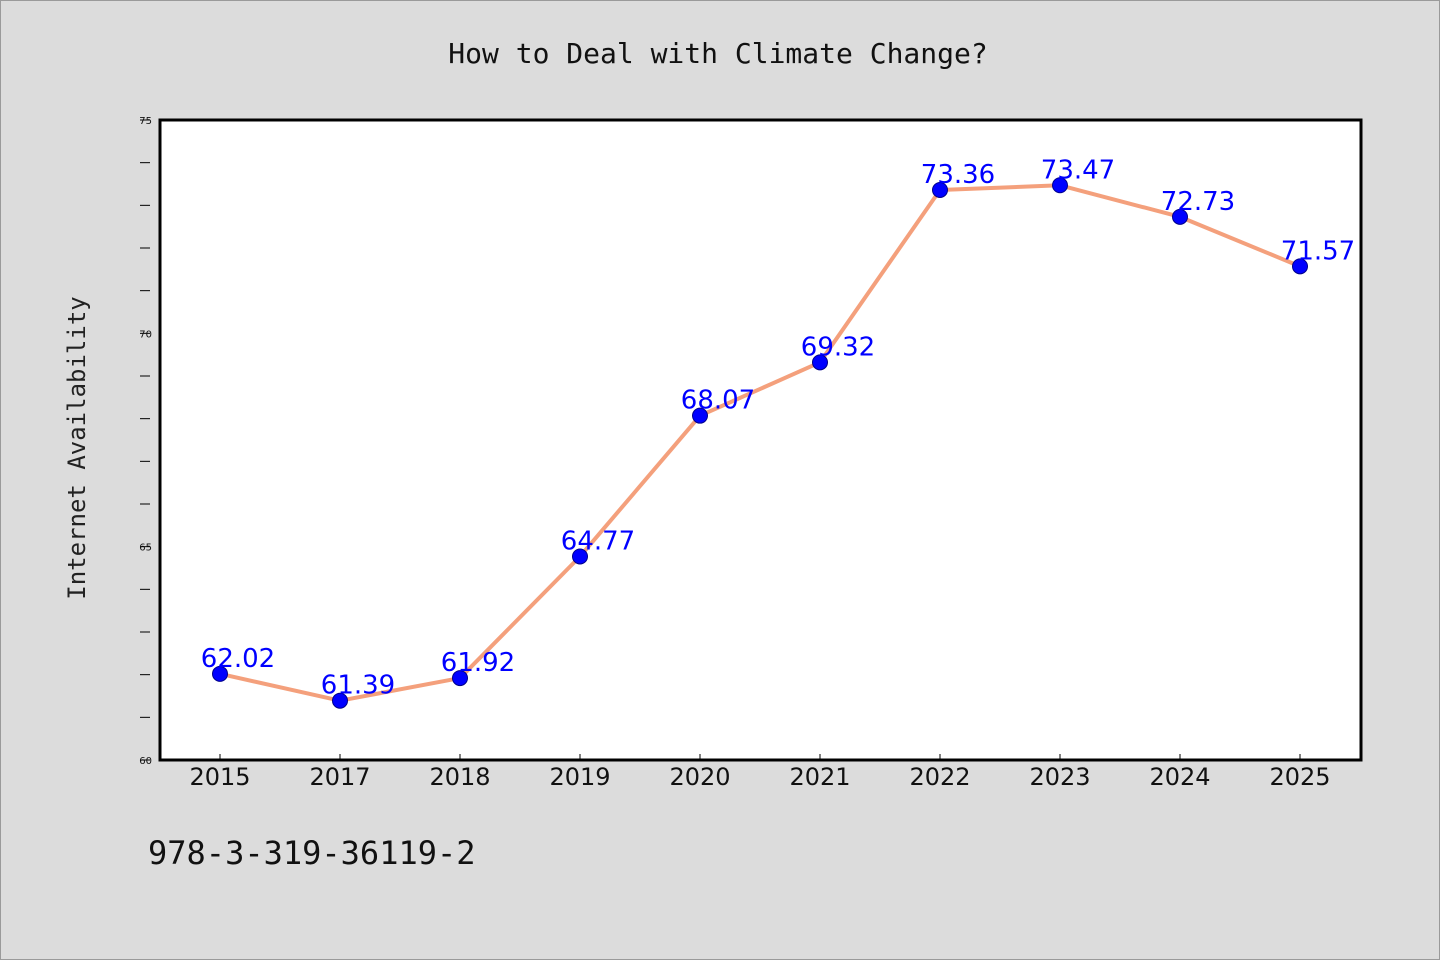  I want to click on data-label: 71.57, so click(1318, 251).